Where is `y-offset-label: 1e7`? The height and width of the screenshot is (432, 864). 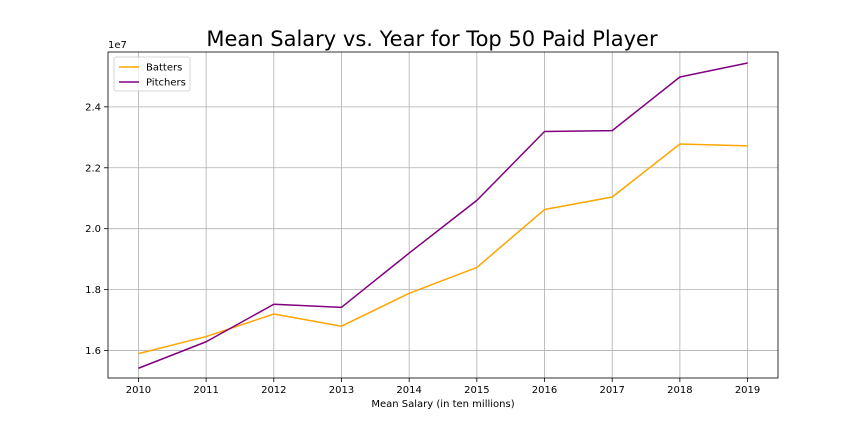
y-offset-label: 1e7 is located at coordinates (117, 45).